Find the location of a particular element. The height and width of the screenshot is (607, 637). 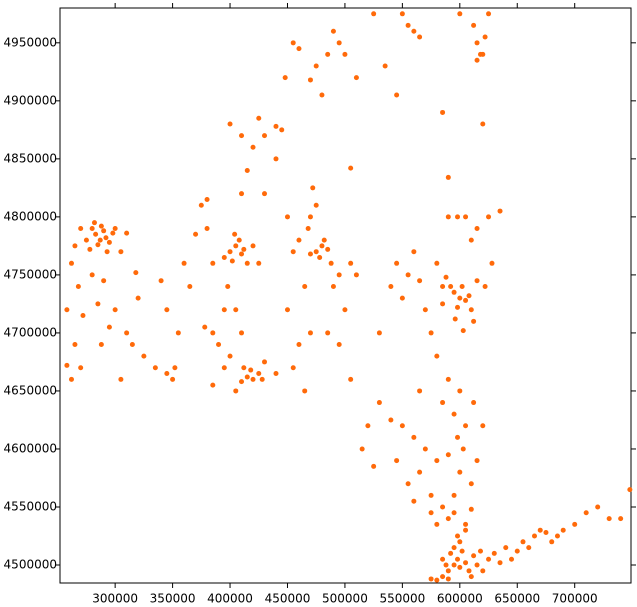

x-tick-label: 400000 is located at coordinates (230, 599).